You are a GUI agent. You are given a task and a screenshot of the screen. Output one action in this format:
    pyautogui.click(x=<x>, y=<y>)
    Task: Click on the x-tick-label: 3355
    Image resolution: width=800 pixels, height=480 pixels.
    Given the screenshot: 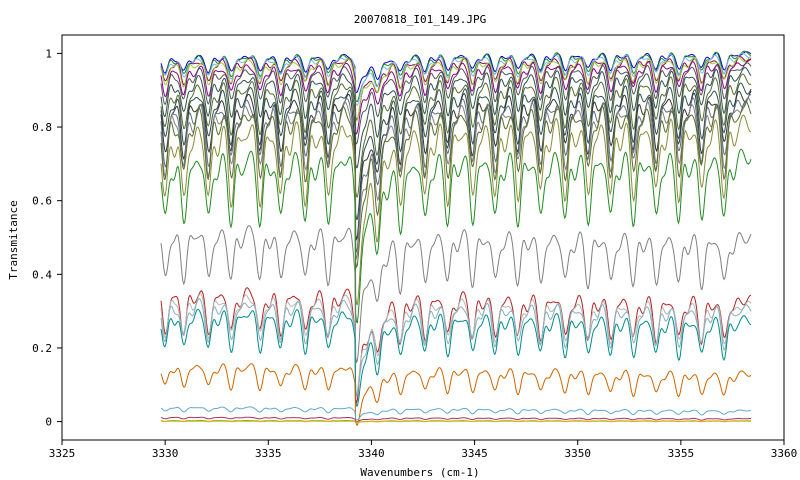 What is the action you would take?
    pyautogui.click(x=681, y=453)
    